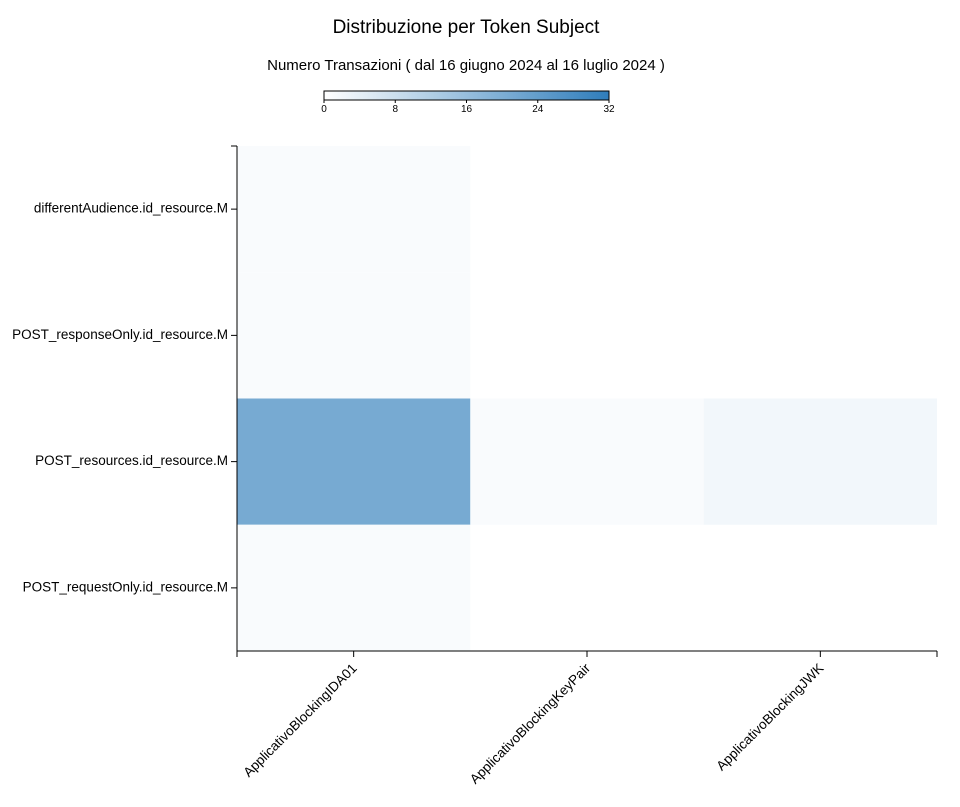 This screenshot has height=807, width=960. Describe the element at coordinates (467, 109) in the screenshot. I see `colorbar-tick-label: 16` at that location.